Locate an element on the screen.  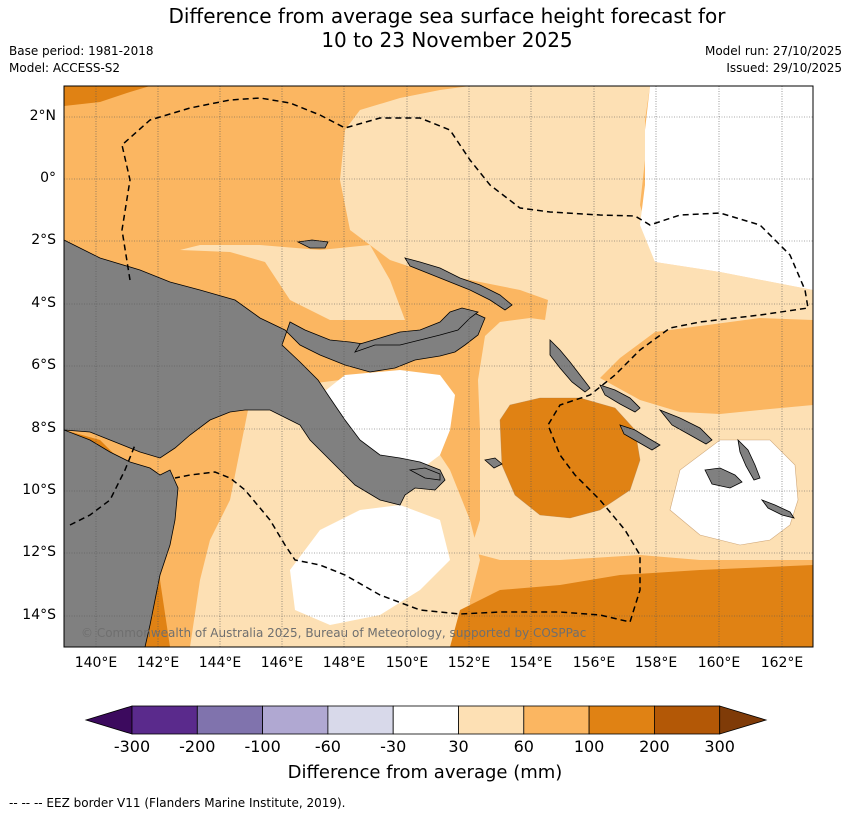
anomaly-fill-30-60-west is located at coordinates (292, 282).